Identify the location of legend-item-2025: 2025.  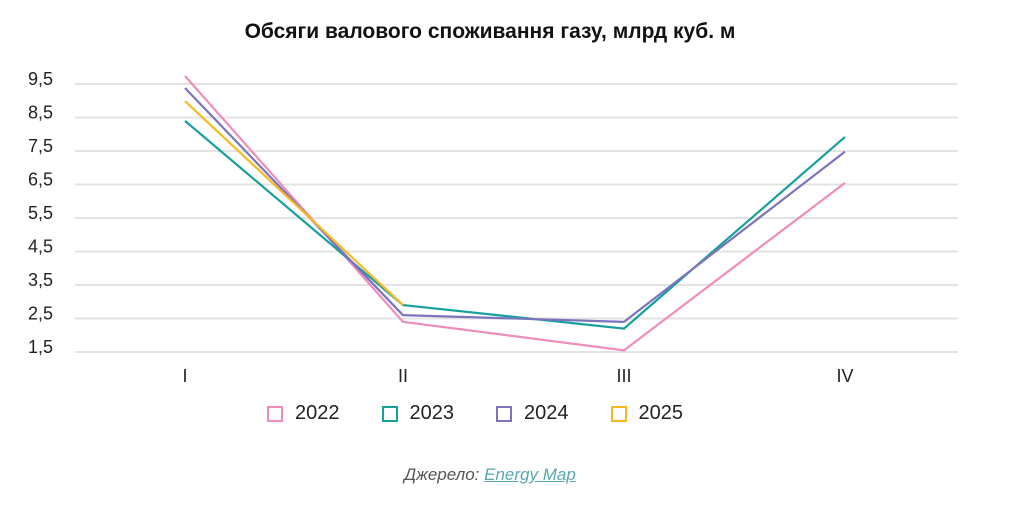
(647, 413).